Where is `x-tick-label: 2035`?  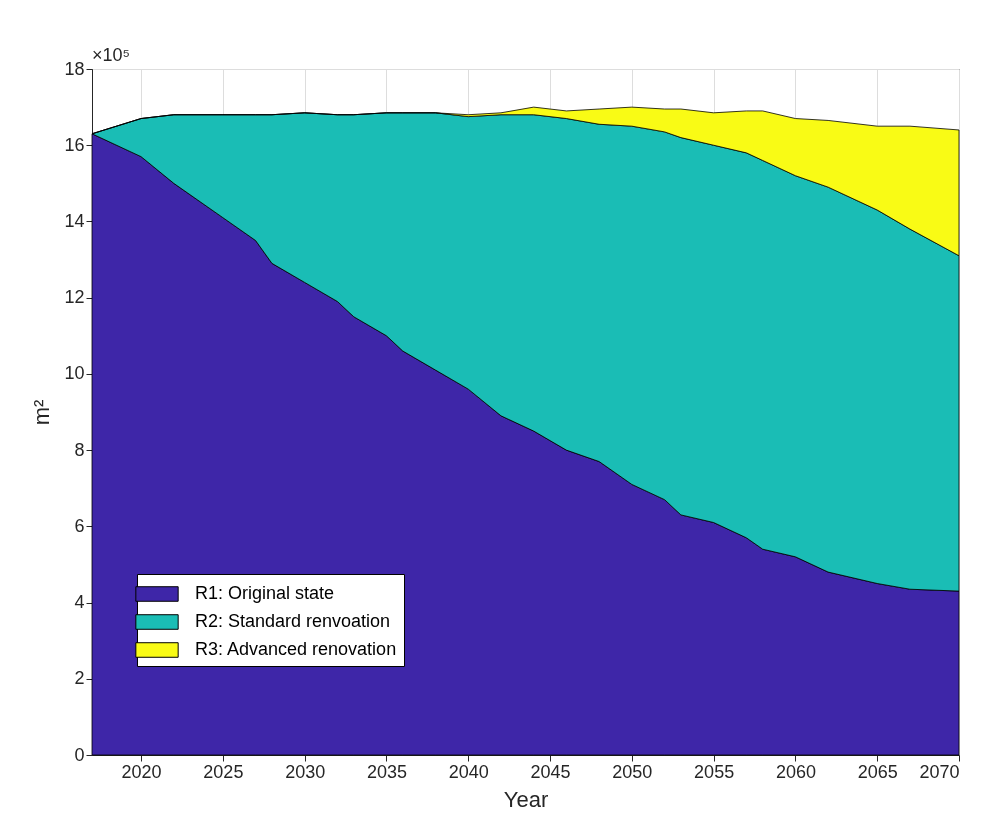
x-tick-label: 2035 is located at coordinates (386, 771).